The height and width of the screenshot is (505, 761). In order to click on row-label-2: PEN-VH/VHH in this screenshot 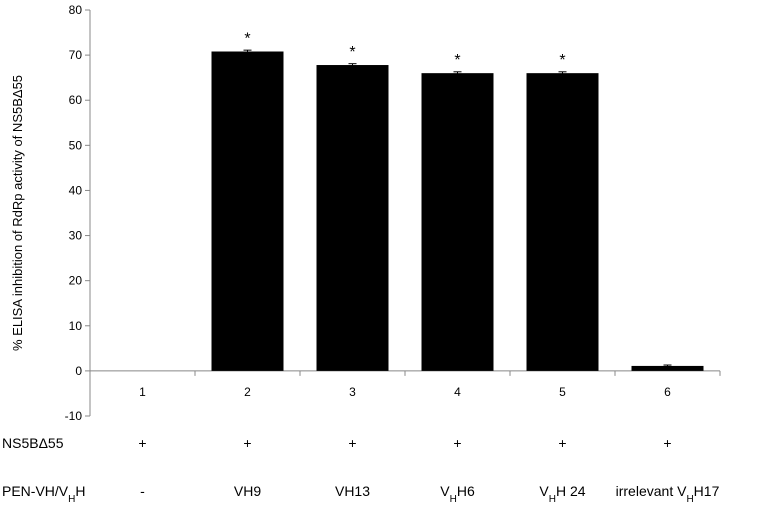, I will do `click(43, 494)`.